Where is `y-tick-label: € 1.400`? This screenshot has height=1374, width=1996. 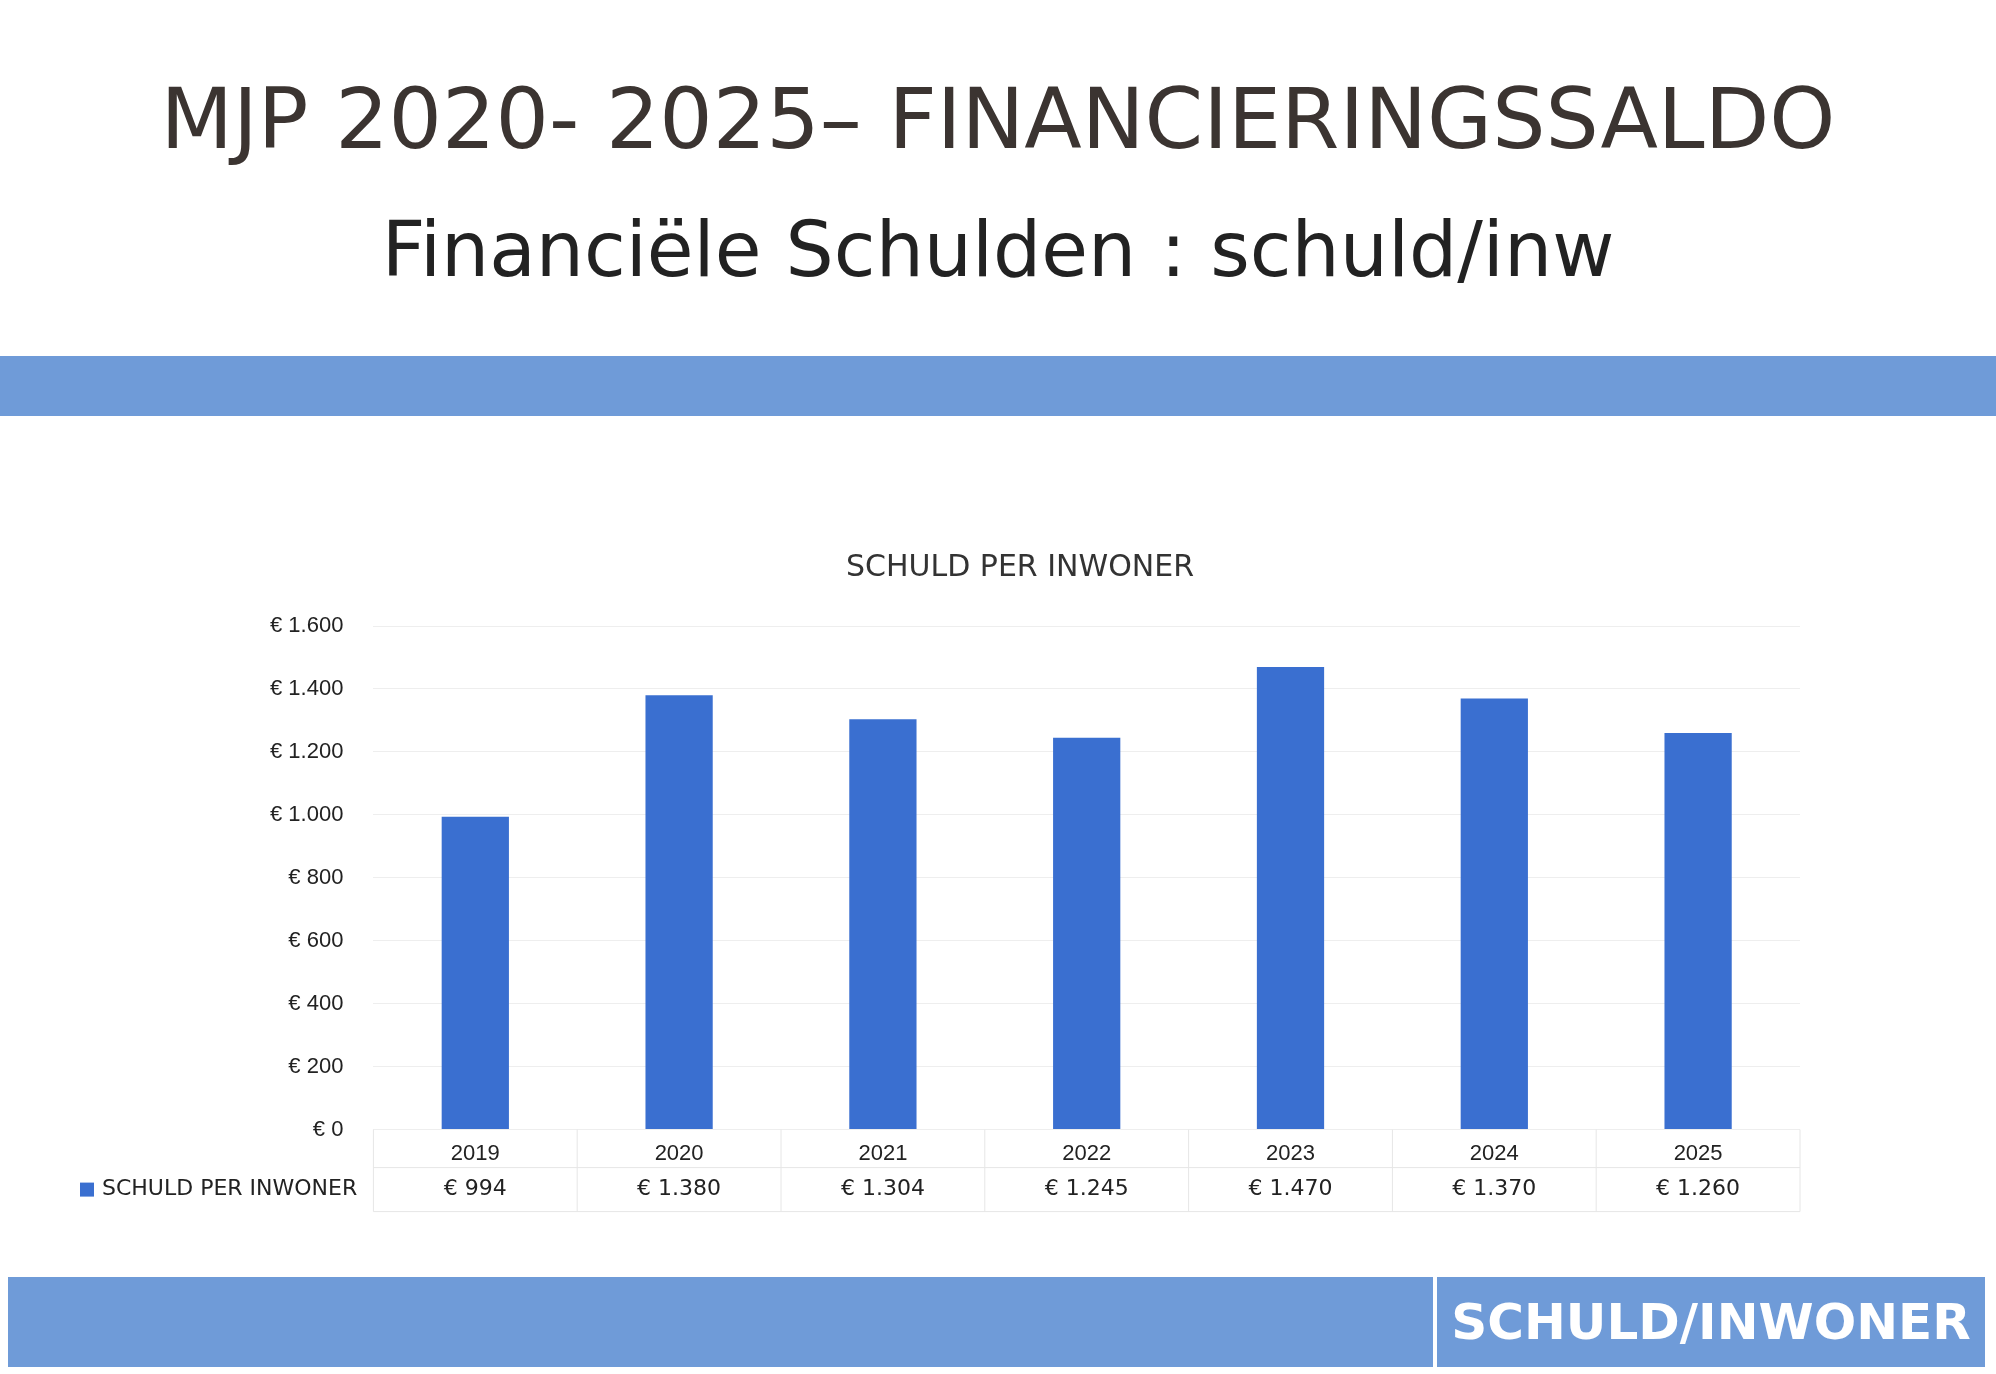 y-tick-label: € 1.400 is located at coordinates (307, 688).